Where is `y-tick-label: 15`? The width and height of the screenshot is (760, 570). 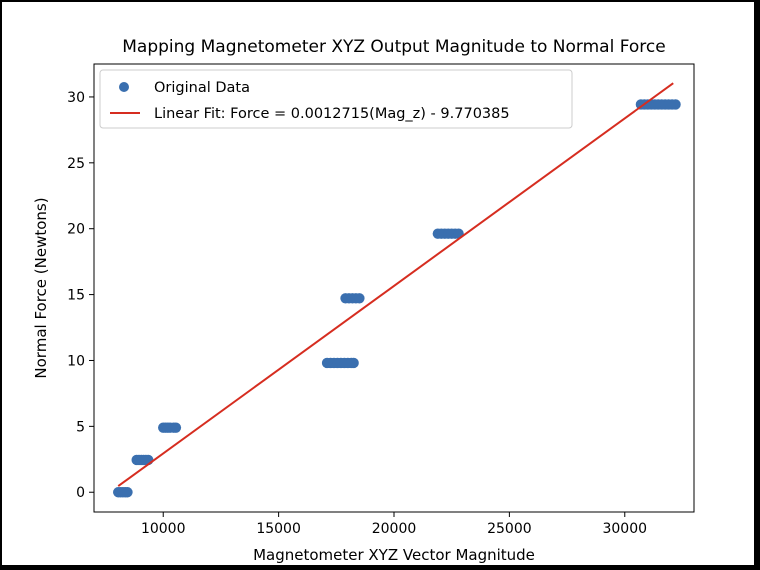
y-tick-label: 15 is located at coordinates (76, 296).